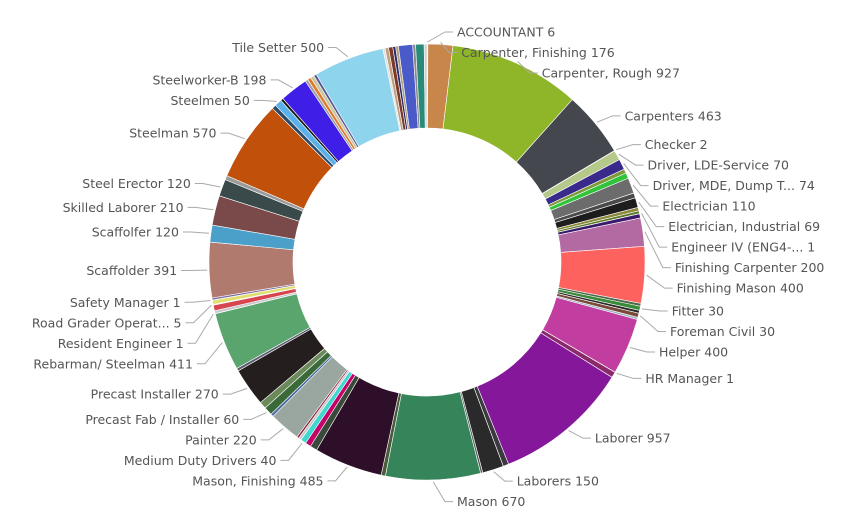 The image size is (855, 516). Describe the element at coordinates (291, 451) in the screenshot. I see `leader-medium-duty-drivers` at that location.